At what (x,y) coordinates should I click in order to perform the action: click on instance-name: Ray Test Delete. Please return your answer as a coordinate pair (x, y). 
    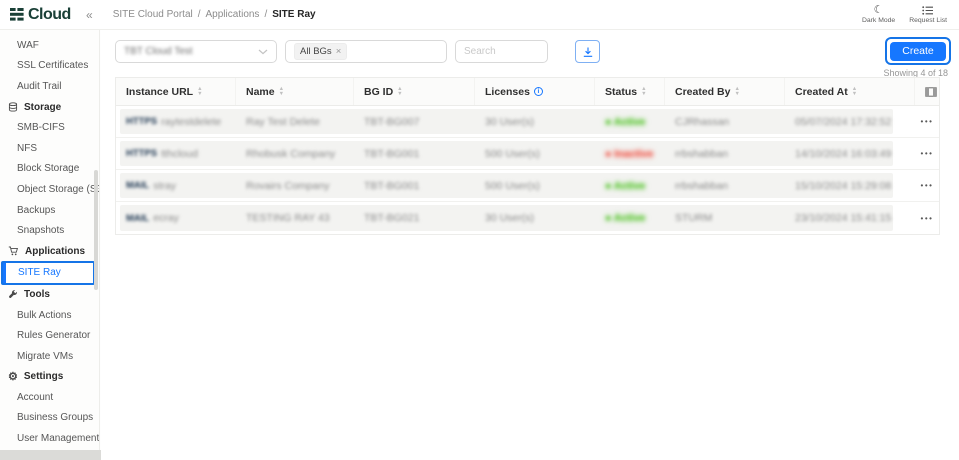
    Looking at the image, I should click on (283, 121).